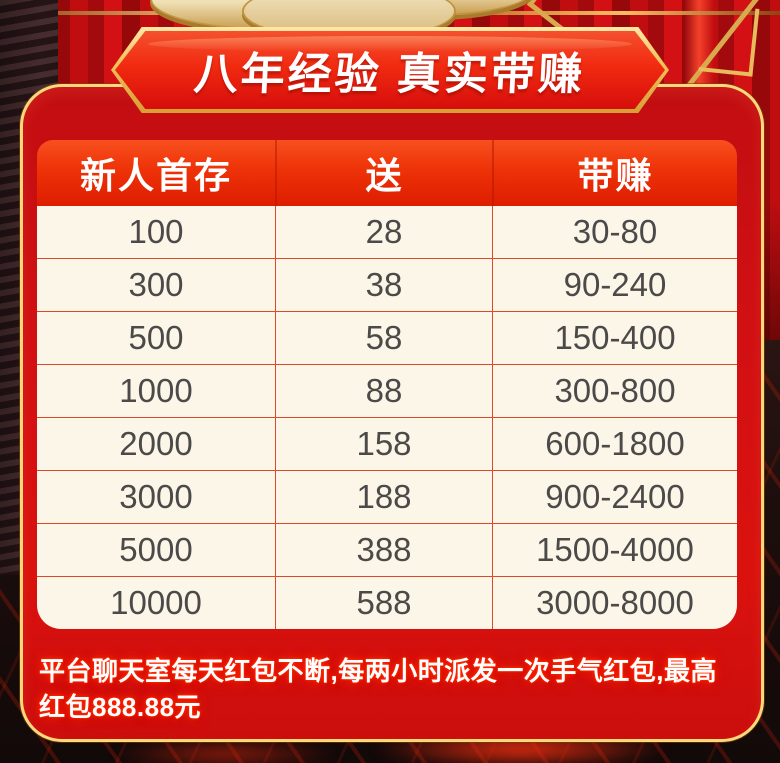 The height and width of the screenshot is (763, 780). Describe the element at coordinates (156, 284) in the screenshot. I see `table-cell: 300` at that location.